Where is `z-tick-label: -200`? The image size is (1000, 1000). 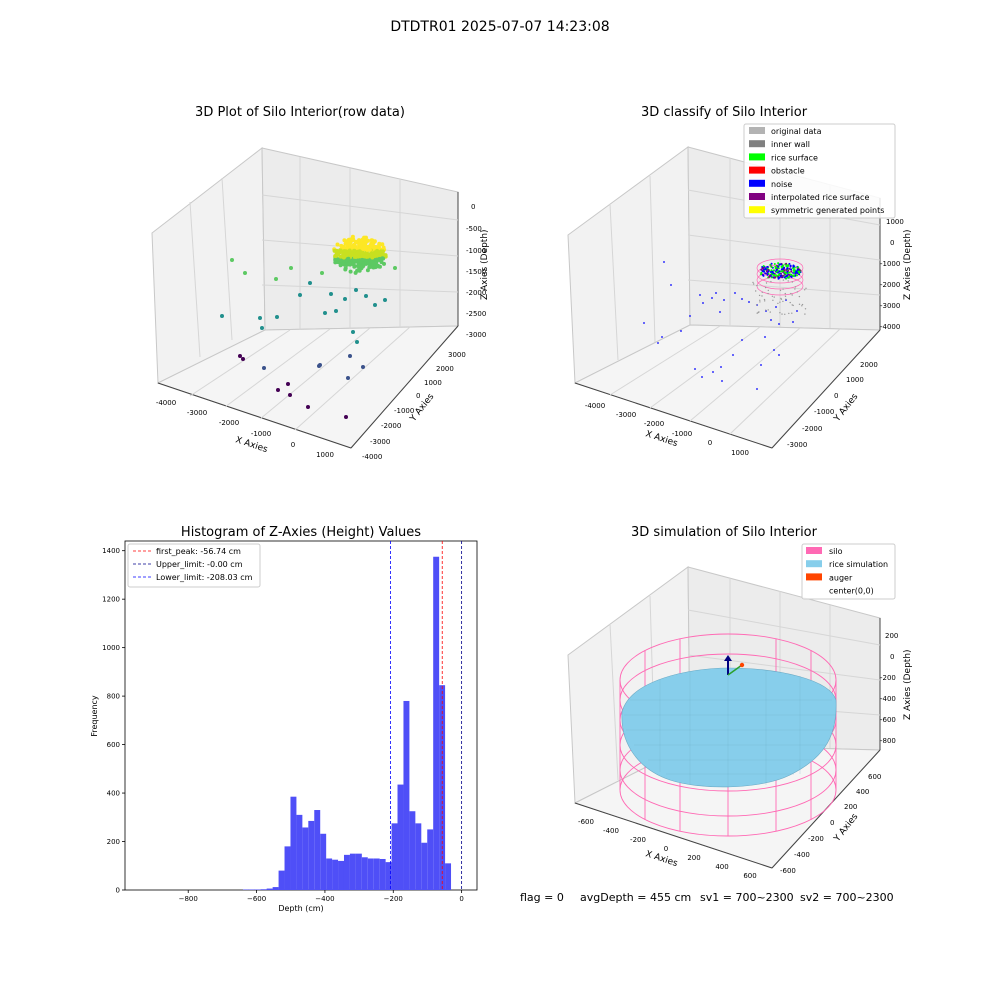 z-tick-label: -200 is located at coordinates (888, 678).